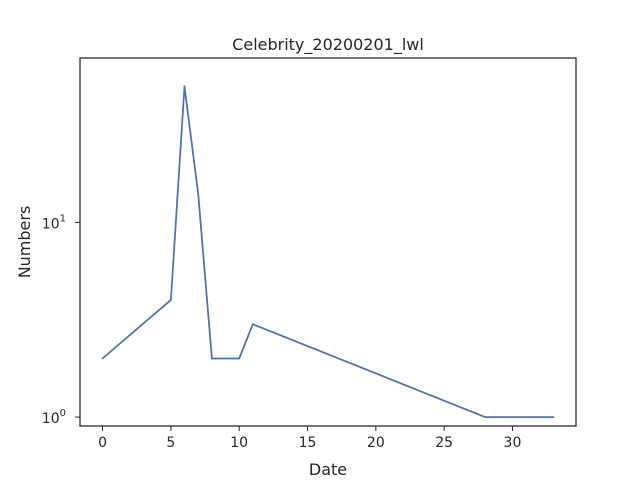 The image size is (640, 480). Describe the element at coordinates (239, 443) in the screenshot. I see `x-tick-label: 10` at that location.